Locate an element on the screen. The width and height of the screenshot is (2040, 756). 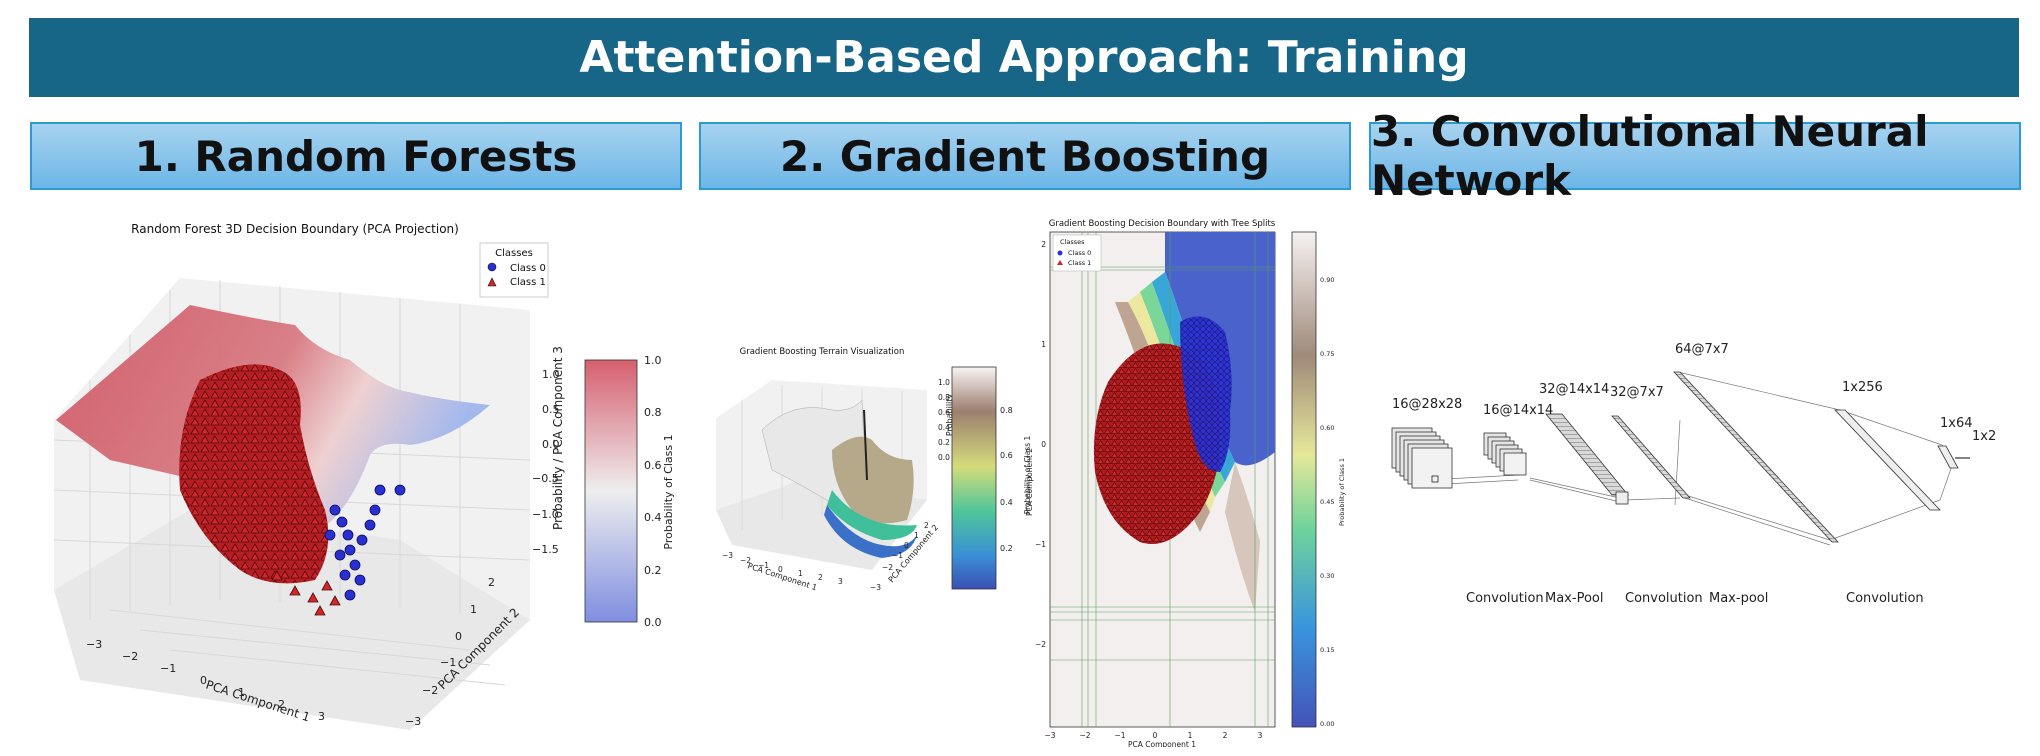
rf-zlabel: Probability / PCA Component 3 is located at coordinates (558, 438).